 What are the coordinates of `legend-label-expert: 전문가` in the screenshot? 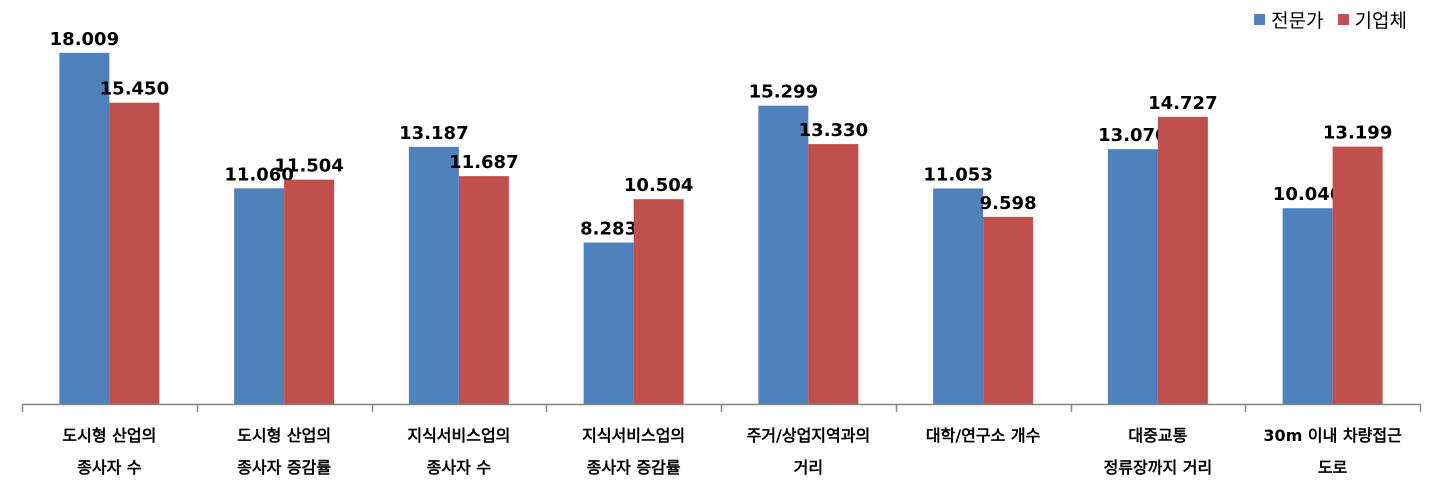 It's located at (1297, 21).